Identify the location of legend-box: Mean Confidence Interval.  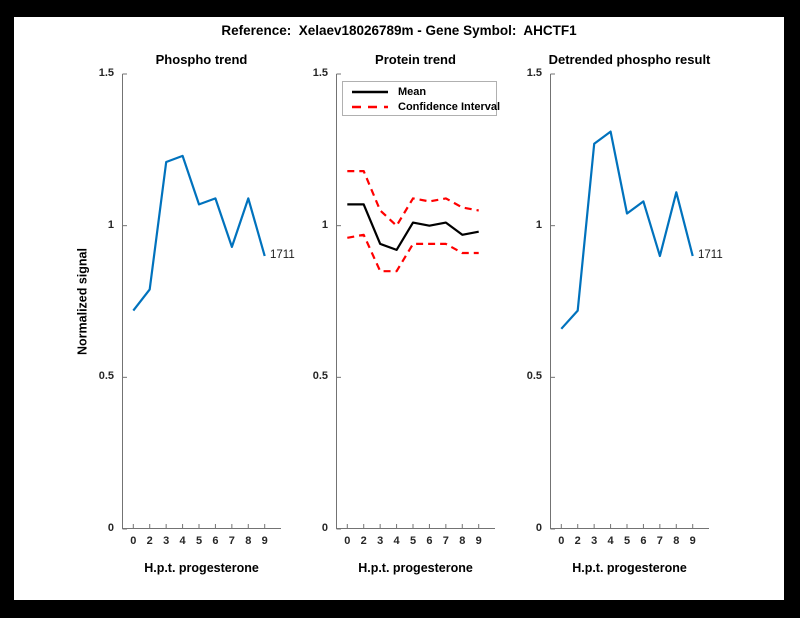
(421, 98).